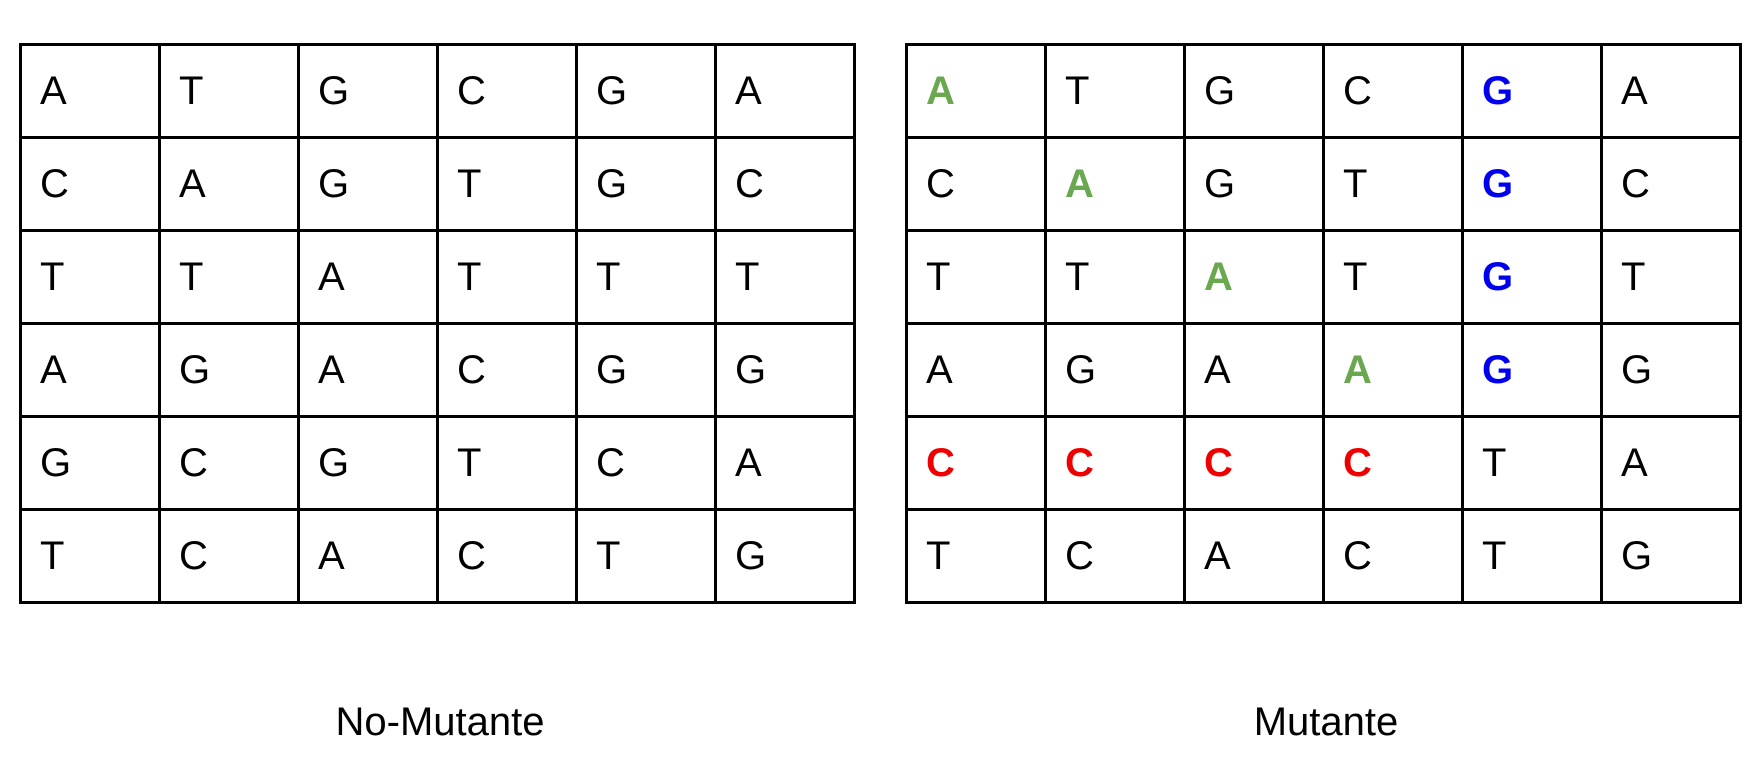 The image size is (1762, 758). I want to click on mutant-caption: Mutante, so click(1326, 722).